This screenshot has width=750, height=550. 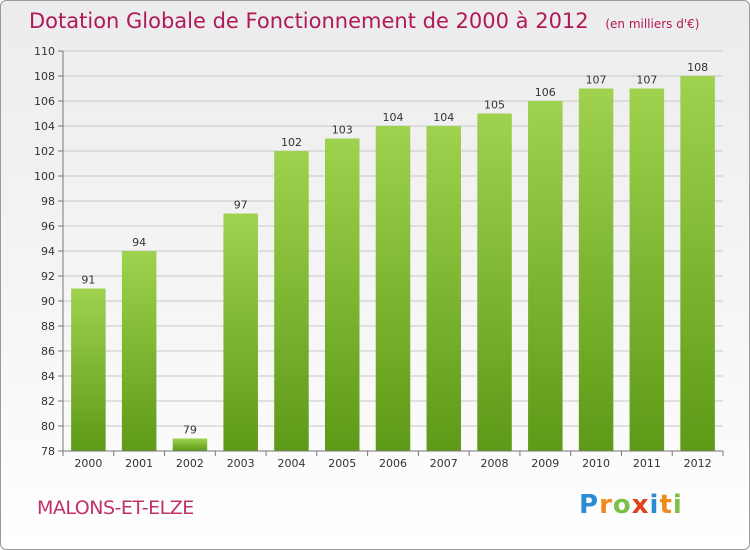 I want to click on bar-2011, so click(x=647, y=269).